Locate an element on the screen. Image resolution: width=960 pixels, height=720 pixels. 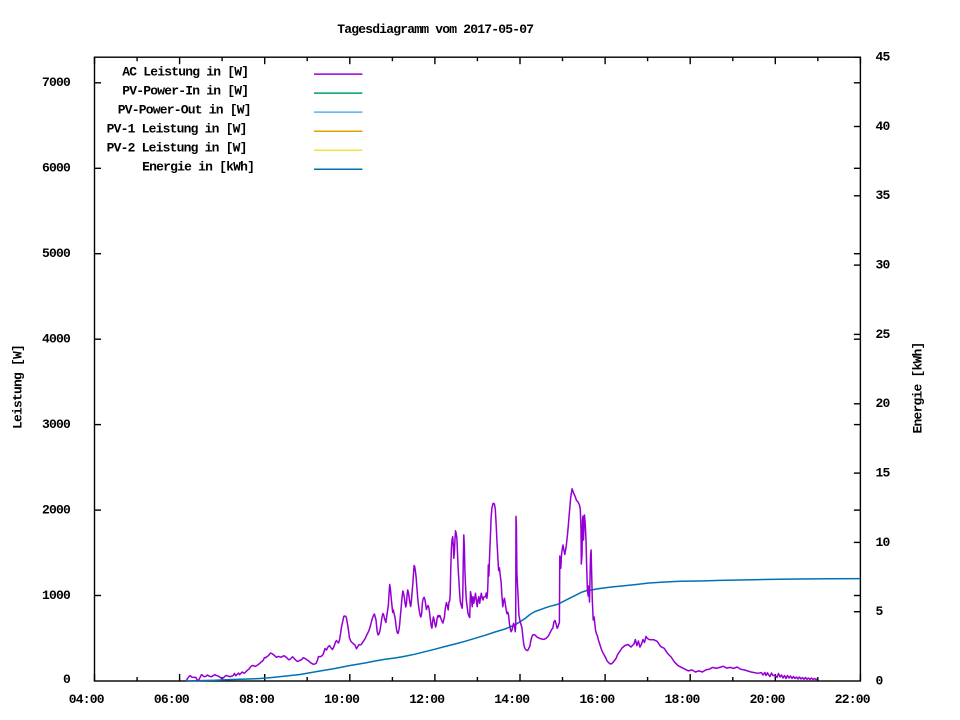
svg-text: 5 is located at coordinates (880, 611).